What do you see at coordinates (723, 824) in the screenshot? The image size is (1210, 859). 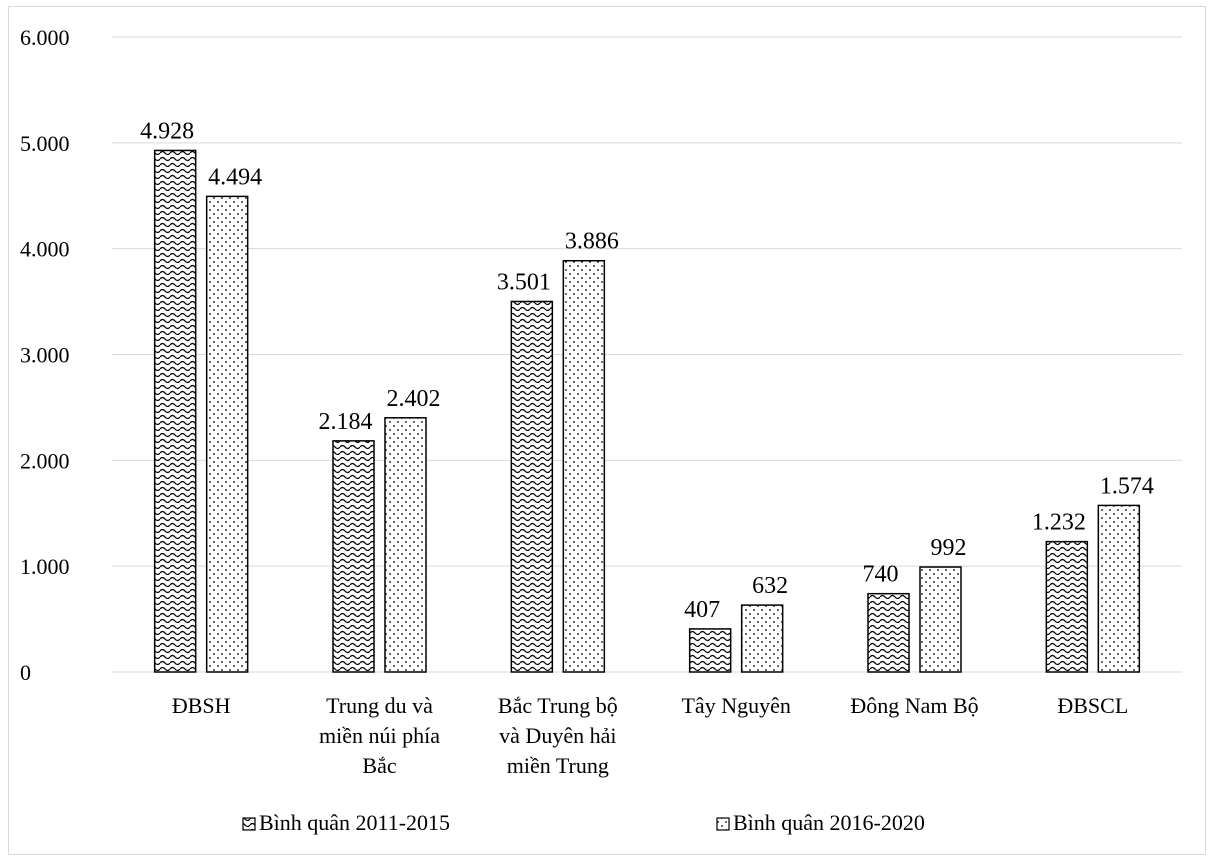 I see `legend-swatch-2016-2020` at bounding box center [723, 824].